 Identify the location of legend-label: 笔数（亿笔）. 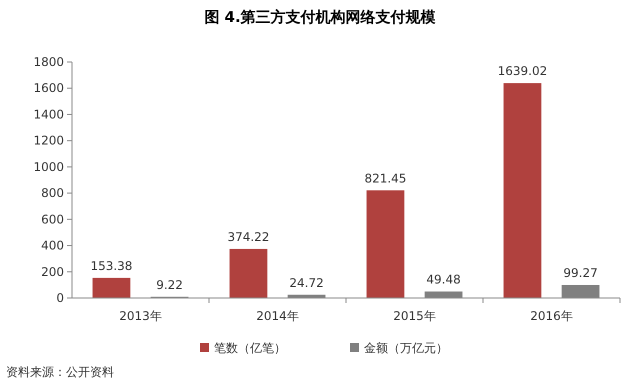
(250, 348).